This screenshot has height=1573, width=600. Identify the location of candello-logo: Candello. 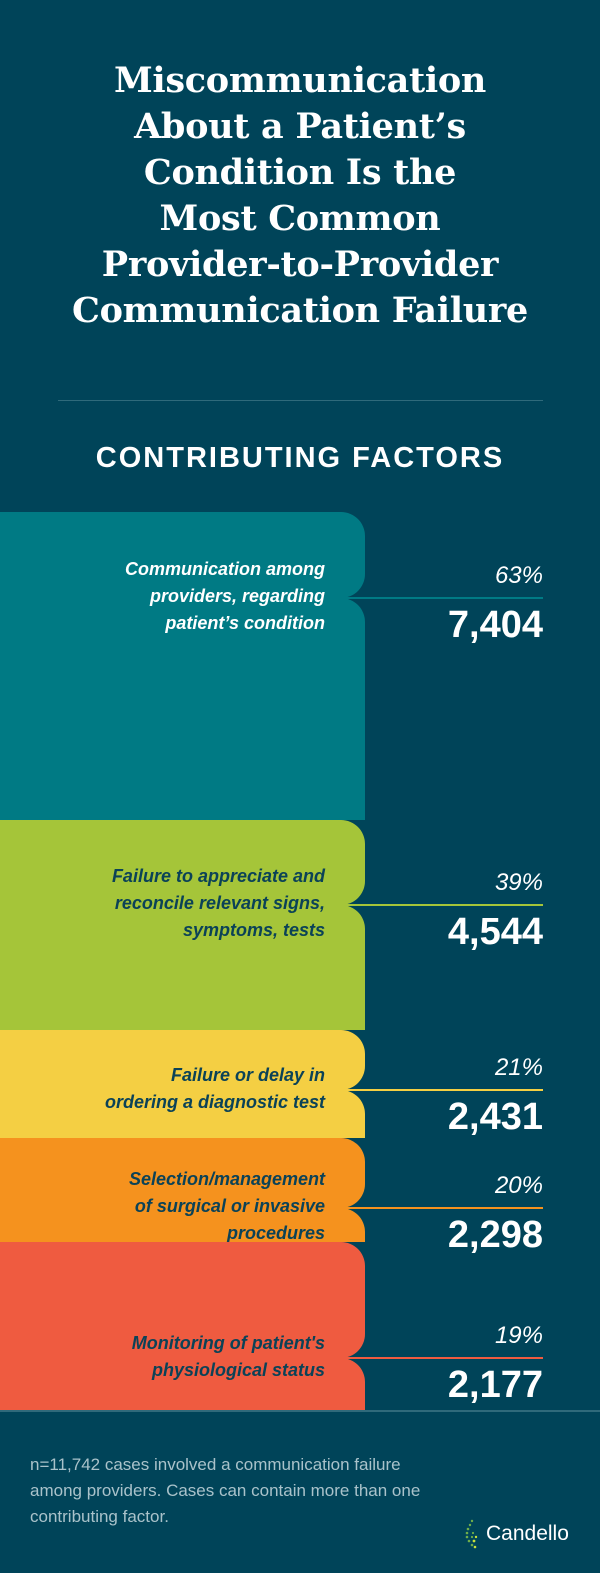
(515, 1534).